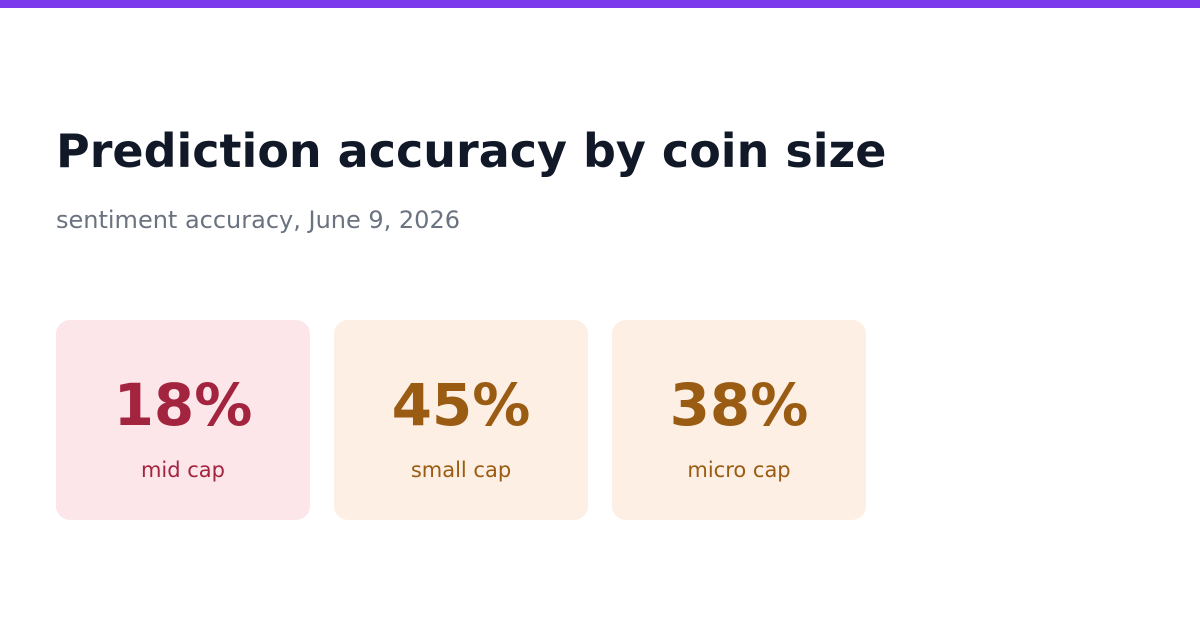 This screenshot has width=1200, height=630. Describe the element at coordinates (183, 470) in the screenshot. I see `stat-label: mid cap` at that location.